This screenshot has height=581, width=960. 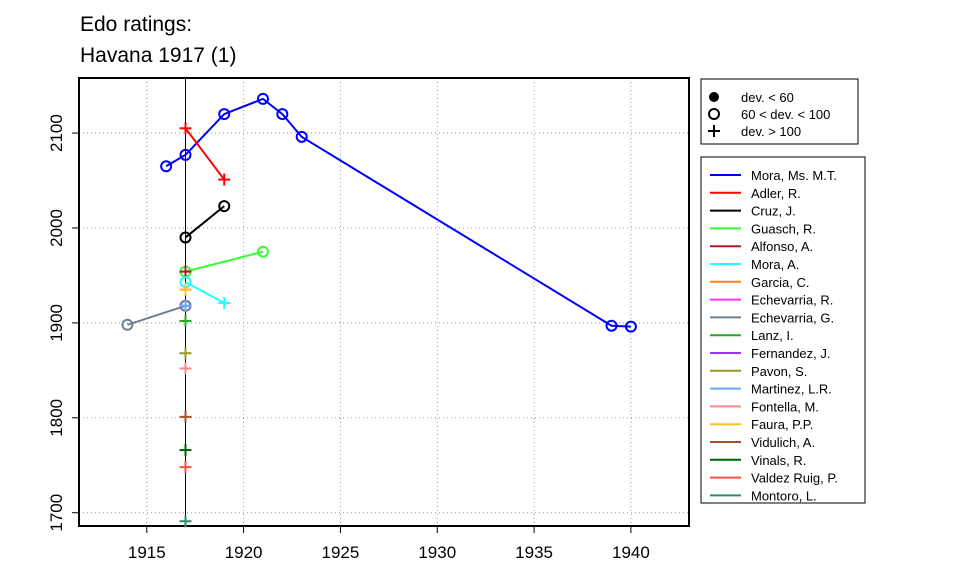 I want to click on chart-title-line-1: Edo ratings:, so click(x=136, y=24).